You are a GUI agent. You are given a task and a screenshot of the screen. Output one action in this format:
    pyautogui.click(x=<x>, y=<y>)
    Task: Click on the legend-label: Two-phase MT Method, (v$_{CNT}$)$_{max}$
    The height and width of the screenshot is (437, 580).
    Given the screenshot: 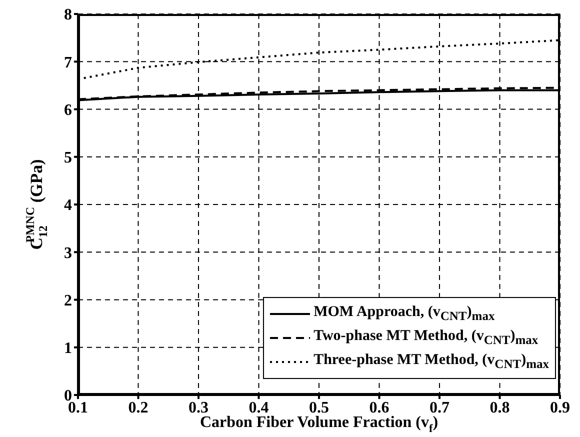 What is the action you would take?
    pyautogui.click(x=426, y=338)
    